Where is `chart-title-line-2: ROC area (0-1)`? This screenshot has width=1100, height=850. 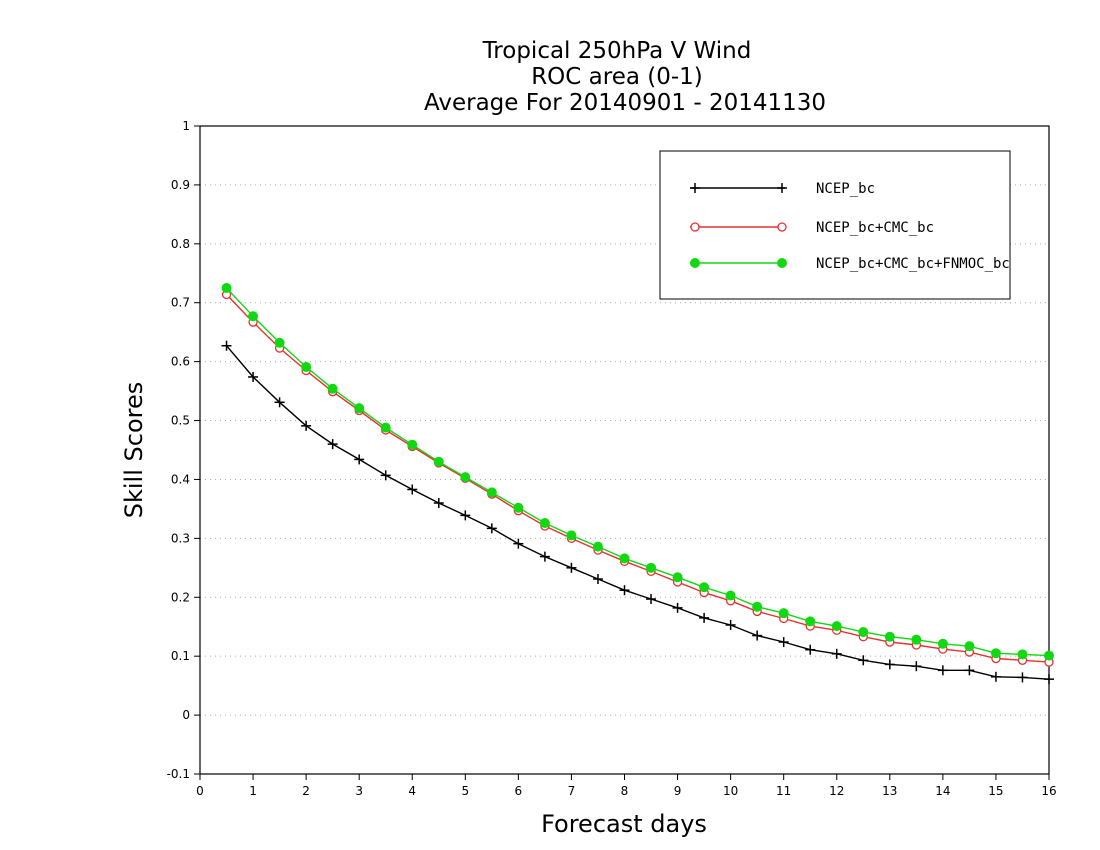
chart-title-line-2: ROC area (0-1) is located at coordinates (617, 77).